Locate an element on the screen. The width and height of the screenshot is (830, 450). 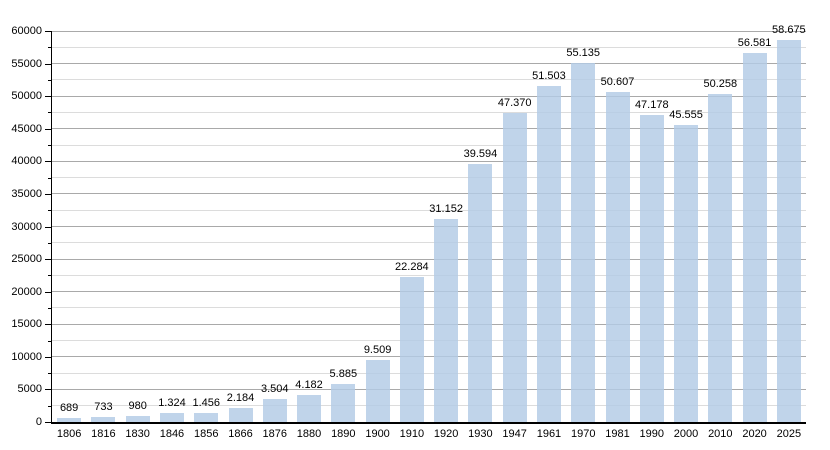
y-axis-label: 5000 is located at coordinates (29, 389).